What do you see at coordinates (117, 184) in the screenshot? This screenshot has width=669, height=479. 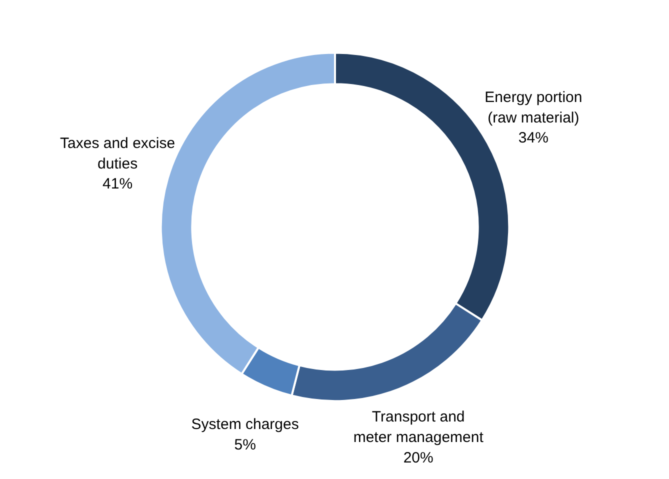 I see `data-label: 41%` at bounding box center [117, 184].